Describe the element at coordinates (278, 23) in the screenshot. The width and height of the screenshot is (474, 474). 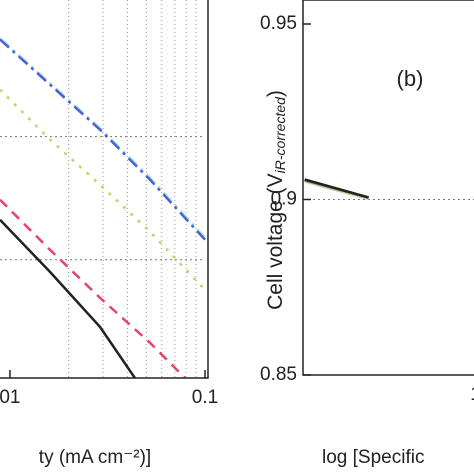
I see `y-tick-label: 0.95` at that location.